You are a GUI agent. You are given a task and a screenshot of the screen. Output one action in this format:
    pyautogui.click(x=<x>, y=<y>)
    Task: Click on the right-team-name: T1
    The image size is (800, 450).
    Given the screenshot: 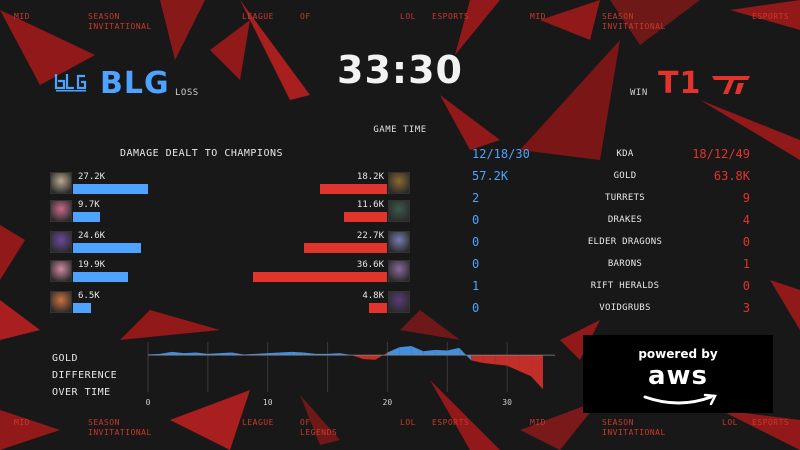 What is the action you would take?
    pyautogui.click(x=680, y=83)
    